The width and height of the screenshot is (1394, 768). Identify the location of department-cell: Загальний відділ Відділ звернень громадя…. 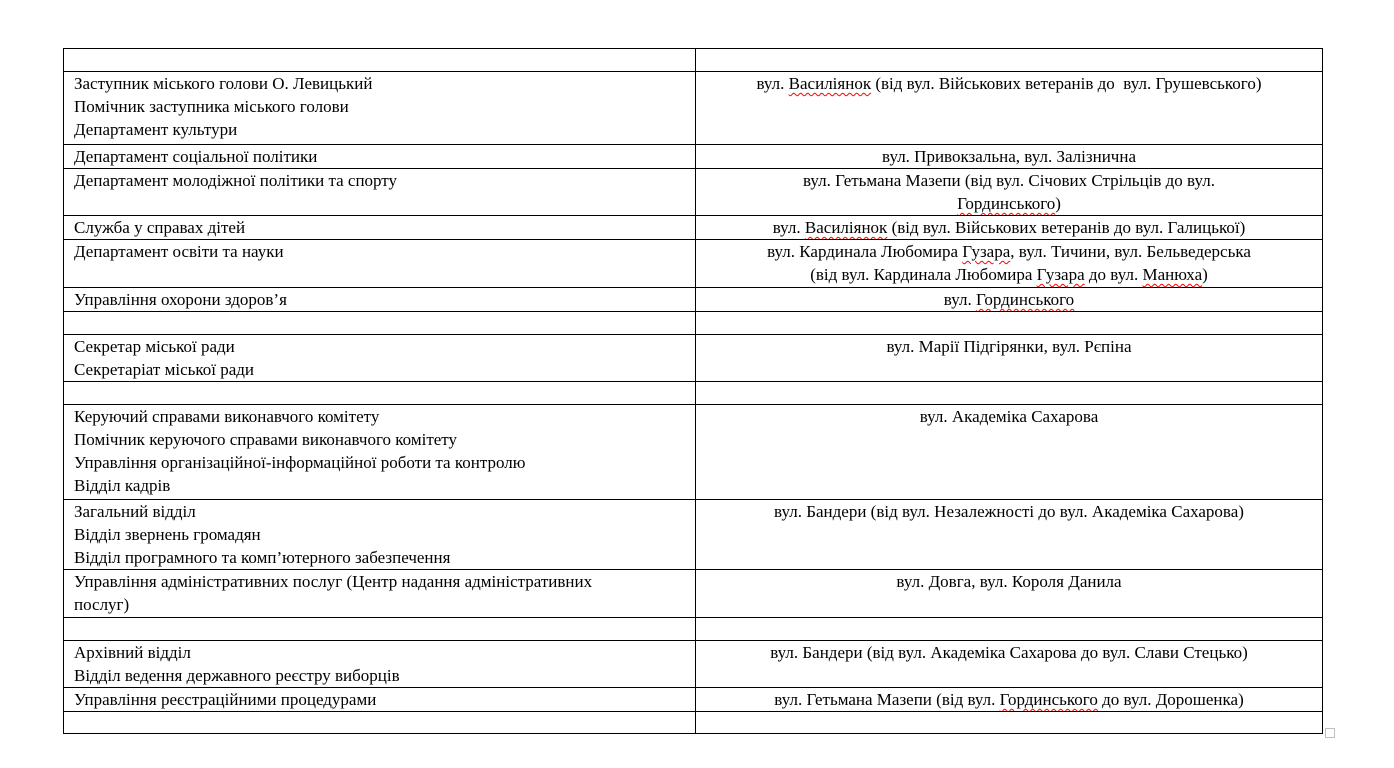
(379, 534).